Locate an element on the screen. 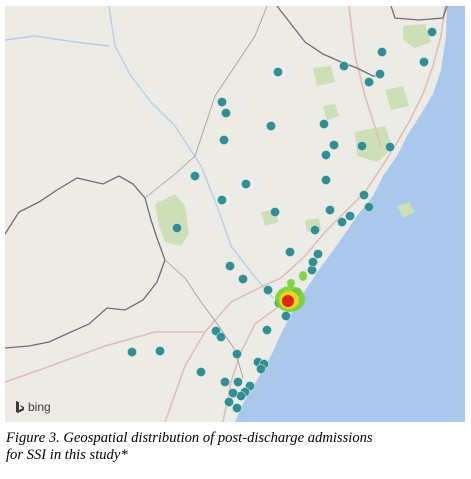  bing-logo-icon is located at coordinates (20, 407).